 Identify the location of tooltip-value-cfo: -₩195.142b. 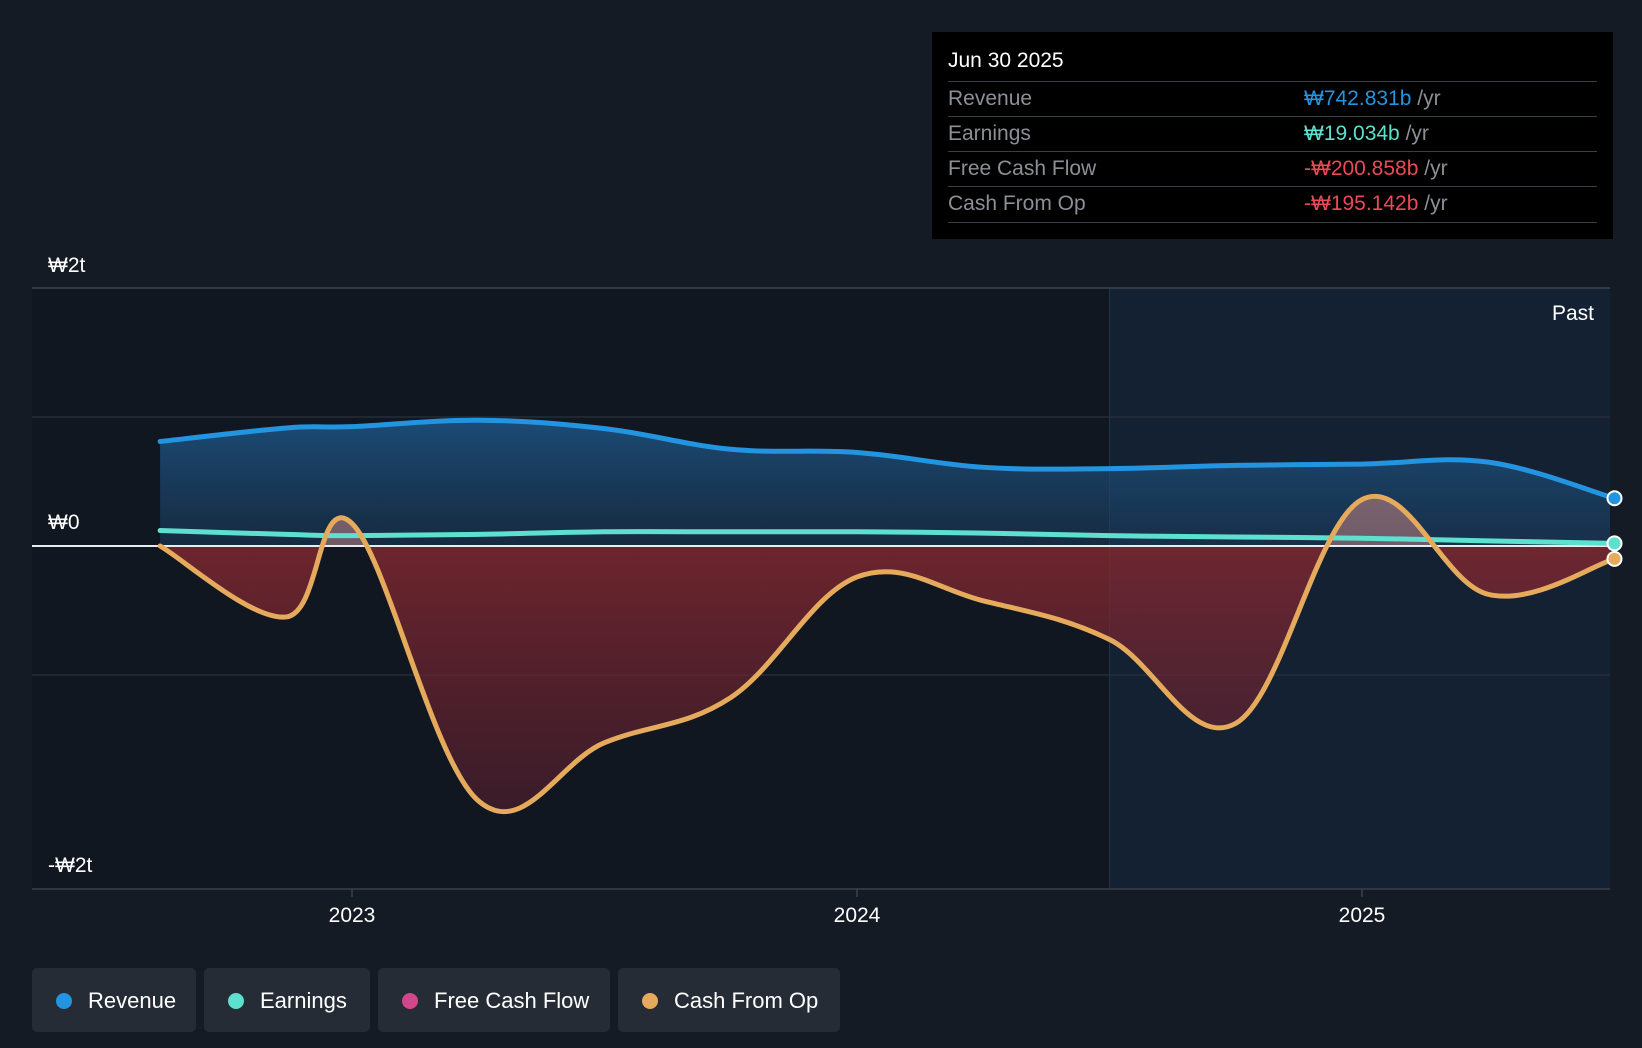
(1361, 203).